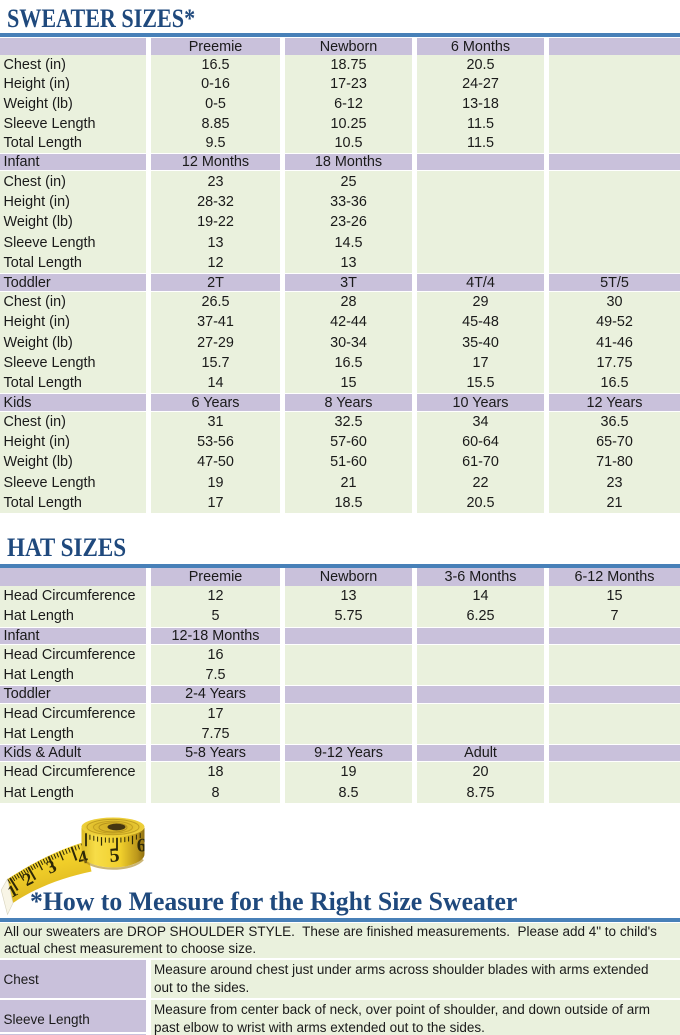  What do you see at coordinates (141, 845) in the screenshot?
I see `svg-text: 6` at bounding box center [141, 845].